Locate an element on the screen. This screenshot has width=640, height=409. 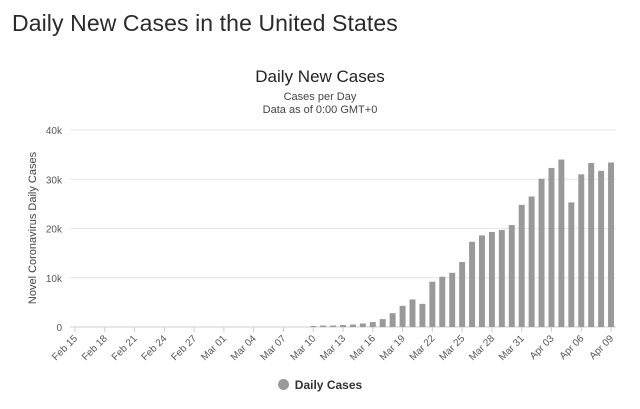
x-tick-label: Feb 15 is located at coordinates (65, 348).